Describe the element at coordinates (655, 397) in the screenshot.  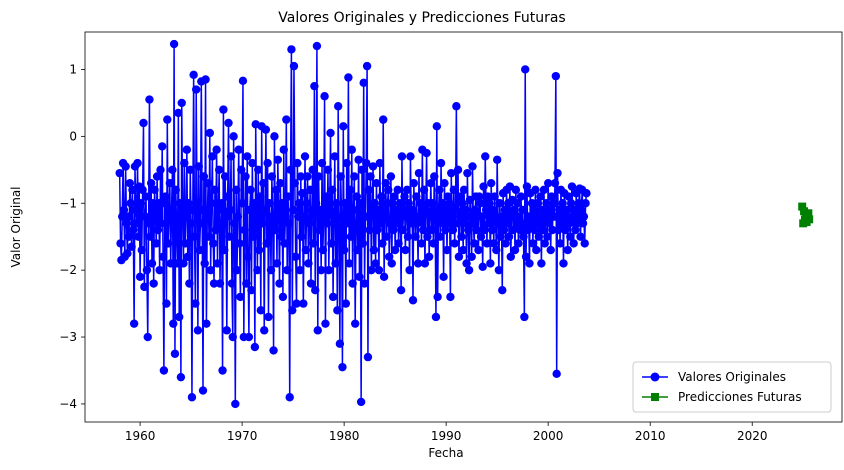
I see `legend-marker-predicciones` at that location.